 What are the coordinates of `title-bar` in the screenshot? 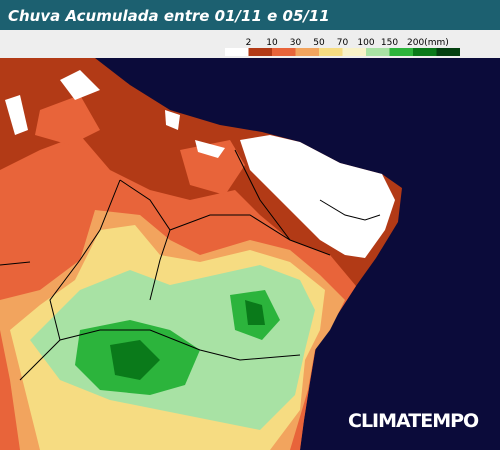 It's located at (250, 15).